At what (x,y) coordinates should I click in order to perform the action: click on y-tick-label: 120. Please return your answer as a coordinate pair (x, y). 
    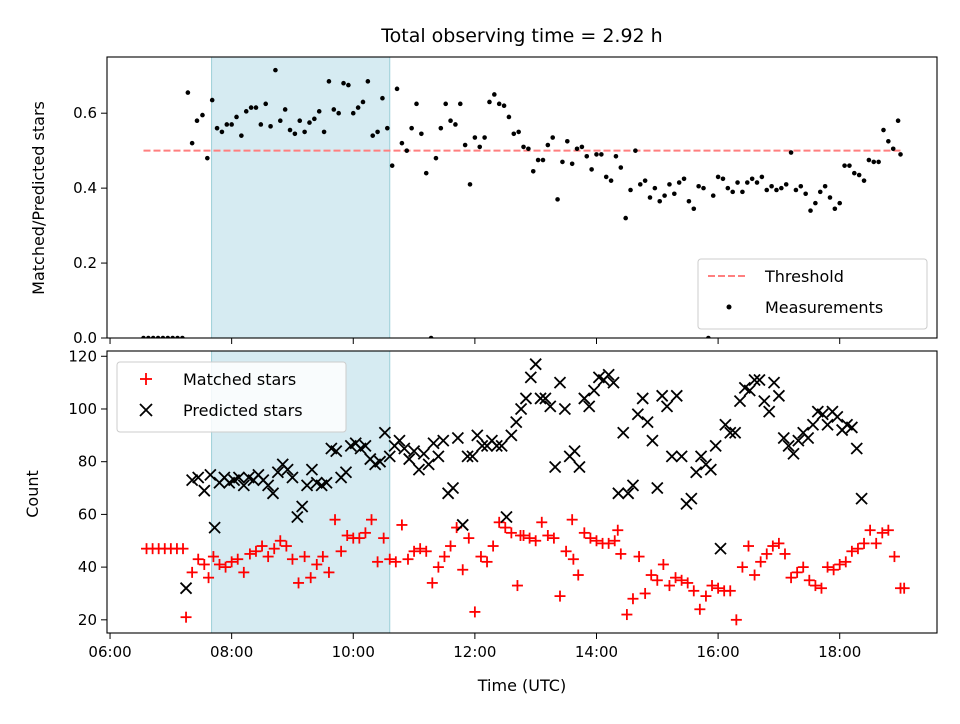
    Looking at the image, I should click on (82, 356).